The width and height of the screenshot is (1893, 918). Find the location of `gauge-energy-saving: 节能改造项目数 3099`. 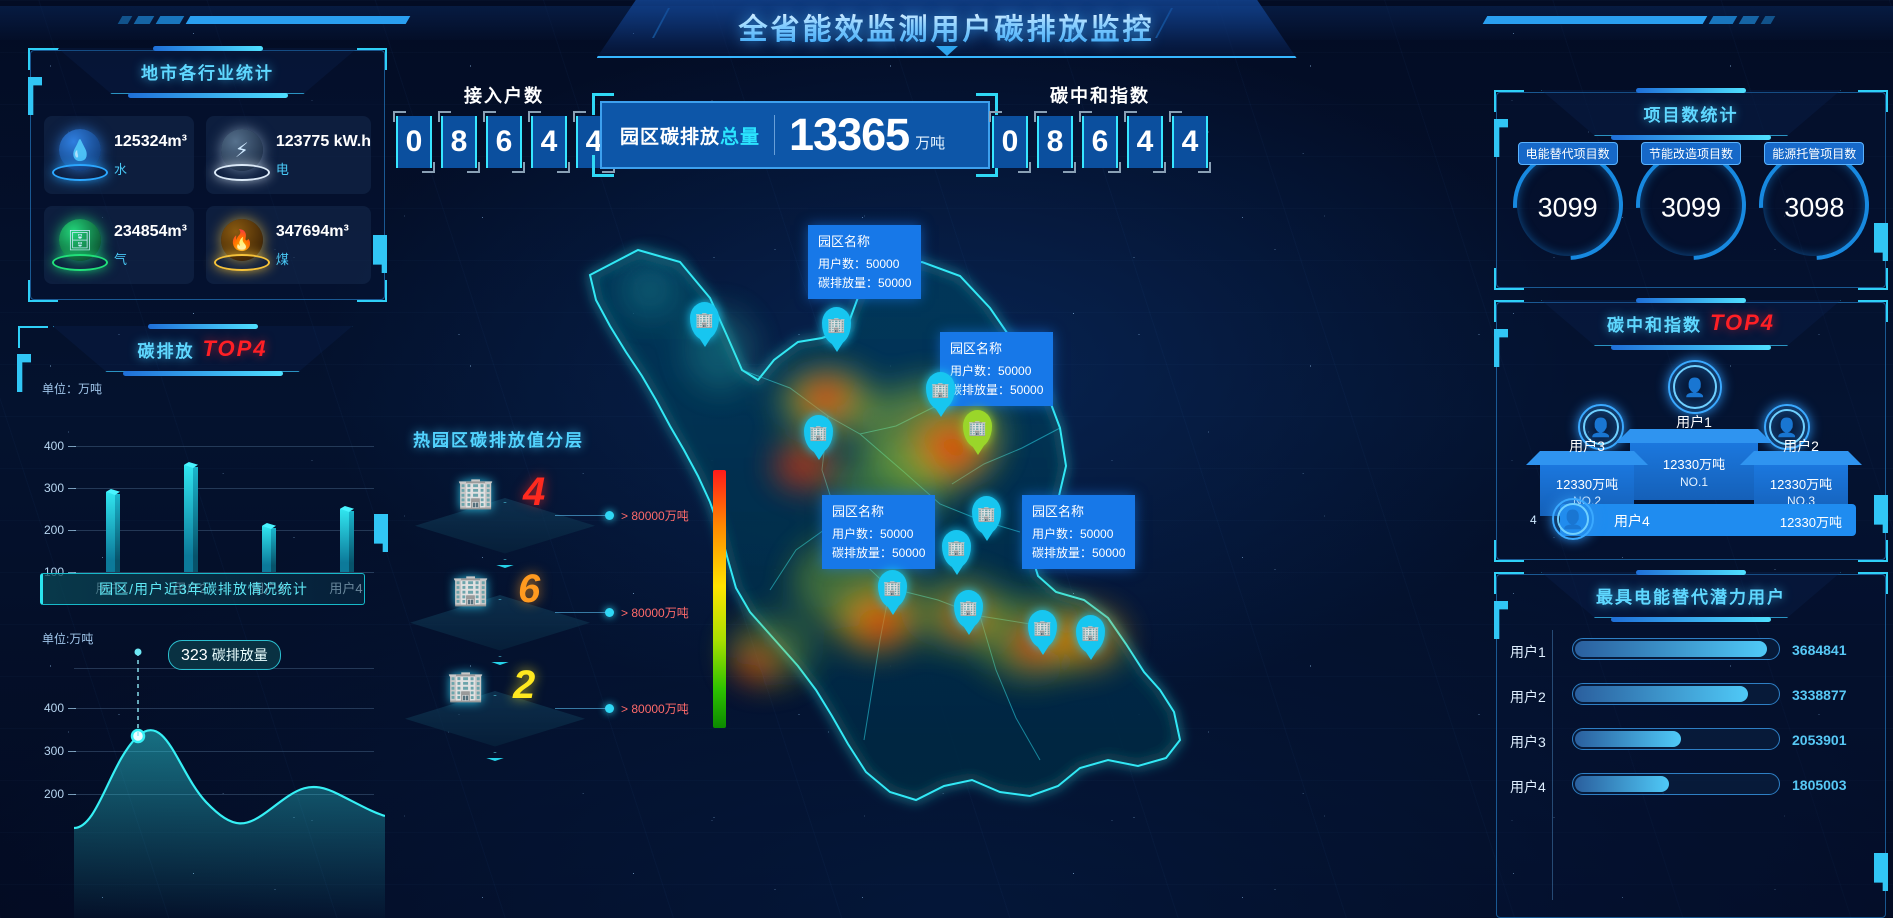

gauge-energy-saving: 节能改造项目数 3099 is located at coordinates (1691, 205).